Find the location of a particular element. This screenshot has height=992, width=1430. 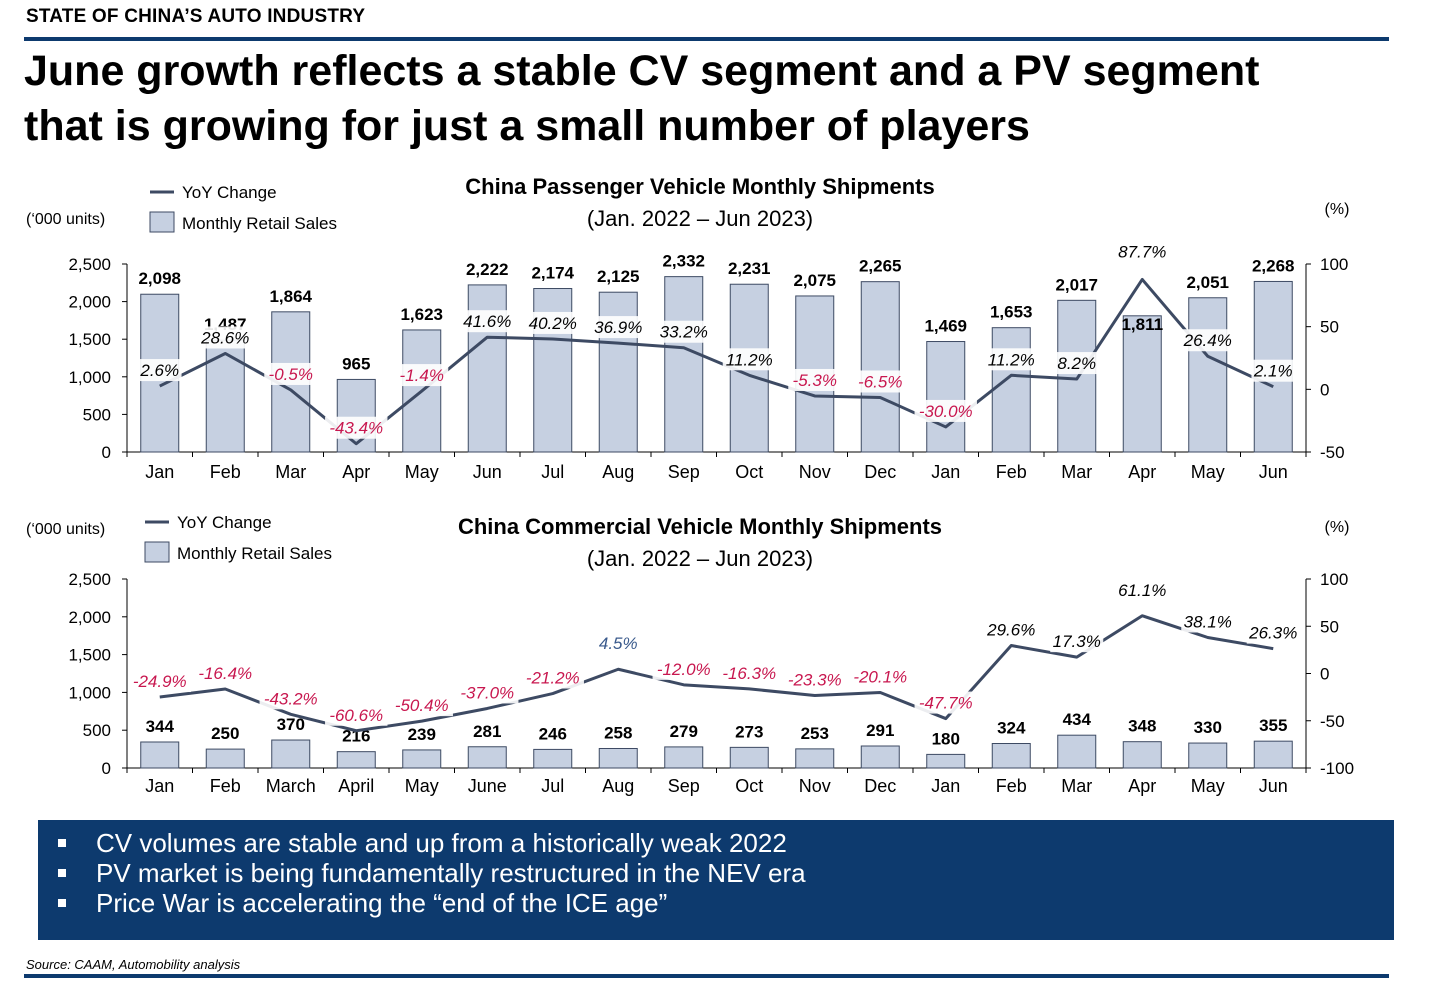

bar-value-label: 370 is located at coordinates (291, 724).